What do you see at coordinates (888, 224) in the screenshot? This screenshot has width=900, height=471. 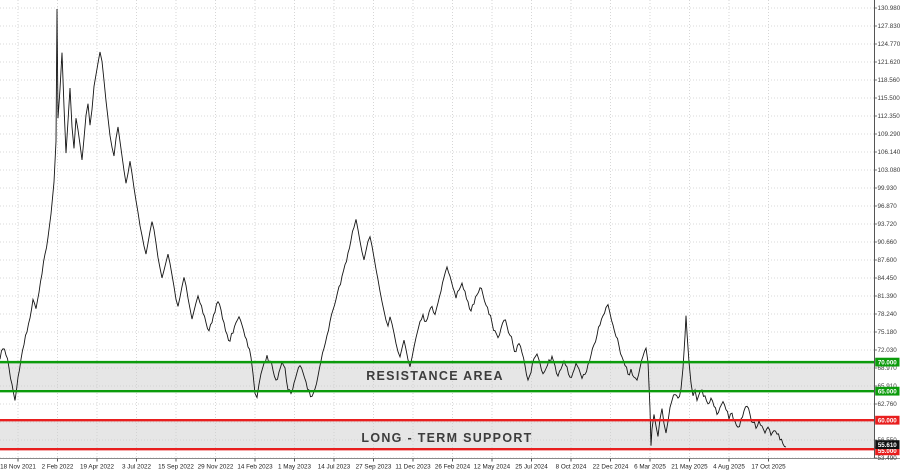 I see `y-tick-label: 93.720` at bounding box center [888, 224].